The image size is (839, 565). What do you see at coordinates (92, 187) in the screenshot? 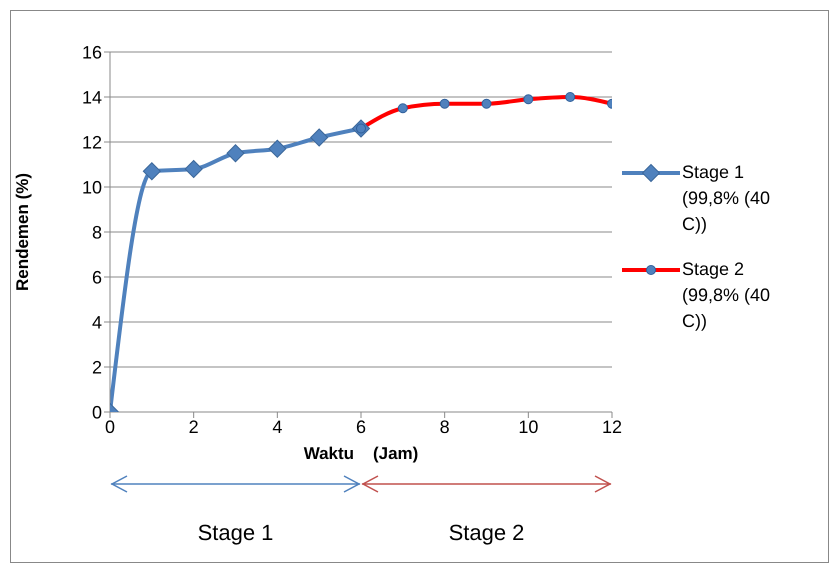
I see `y-tick-label: 10` at bounding box center [92, 187].